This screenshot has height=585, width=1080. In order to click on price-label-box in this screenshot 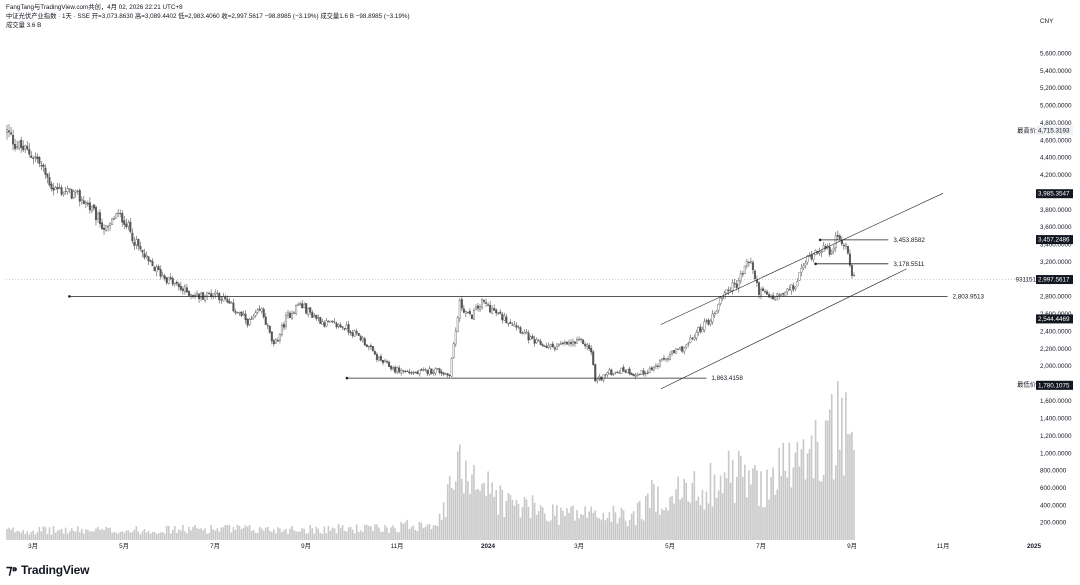, I will do `click(1054, 240)`.